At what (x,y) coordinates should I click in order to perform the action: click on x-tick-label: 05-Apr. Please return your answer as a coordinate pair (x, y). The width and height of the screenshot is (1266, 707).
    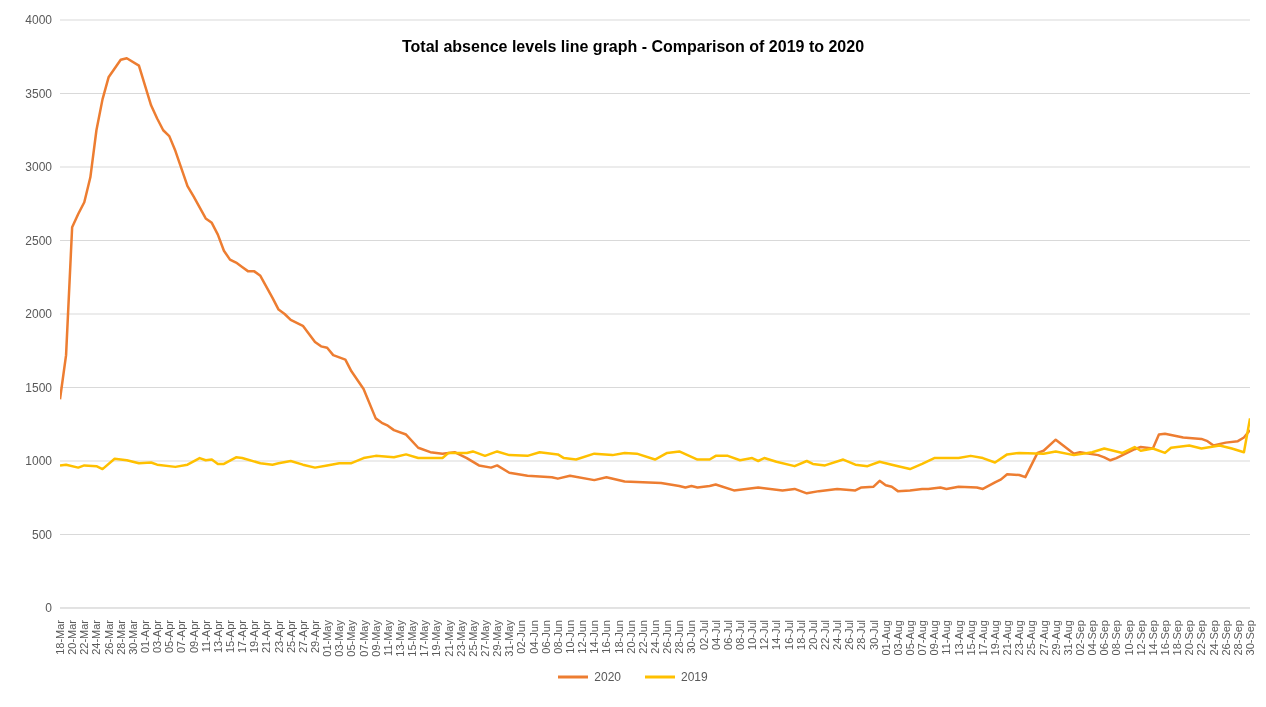
    Looking at the image, I should click on (169, 636).